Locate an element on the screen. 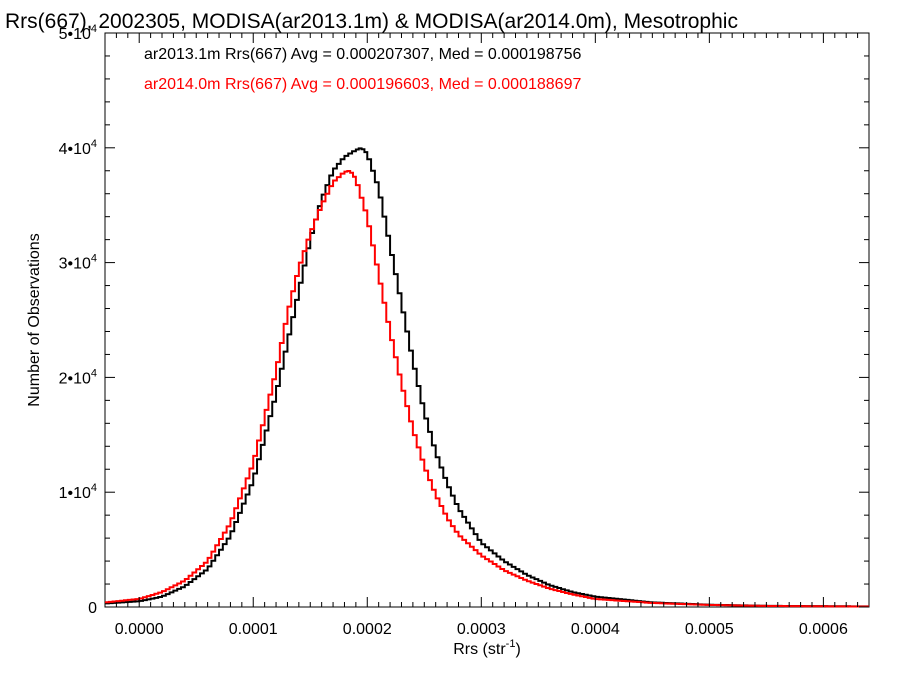 The width and height of the screenshot is (900, 675). y-axis-label: Number of Observations is located at coordinates (34, 319).